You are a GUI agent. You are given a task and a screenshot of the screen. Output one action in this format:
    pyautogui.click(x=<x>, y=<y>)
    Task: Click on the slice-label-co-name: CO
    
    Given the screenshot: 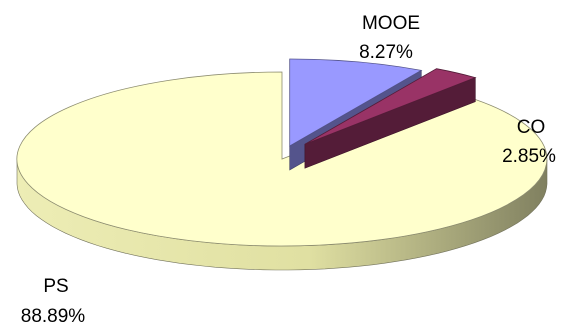 What is the action you would take?
    pyautogui.click(x=531, y=127)
    